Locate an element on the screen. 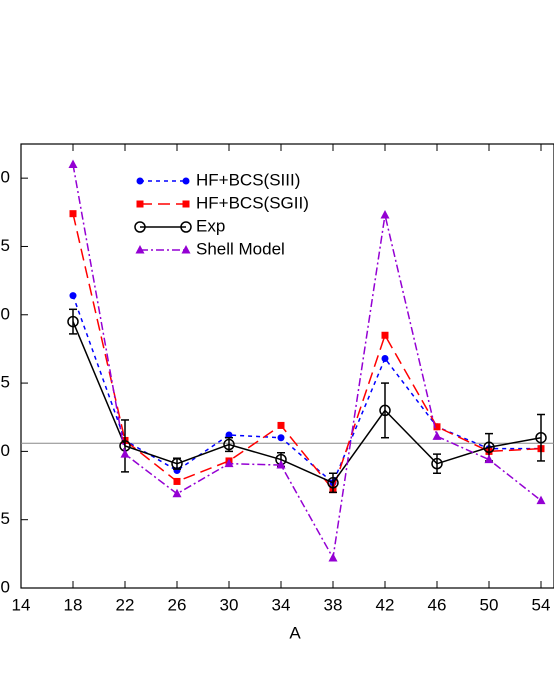  legend-label: Exp is located at coordinates (210, 225).